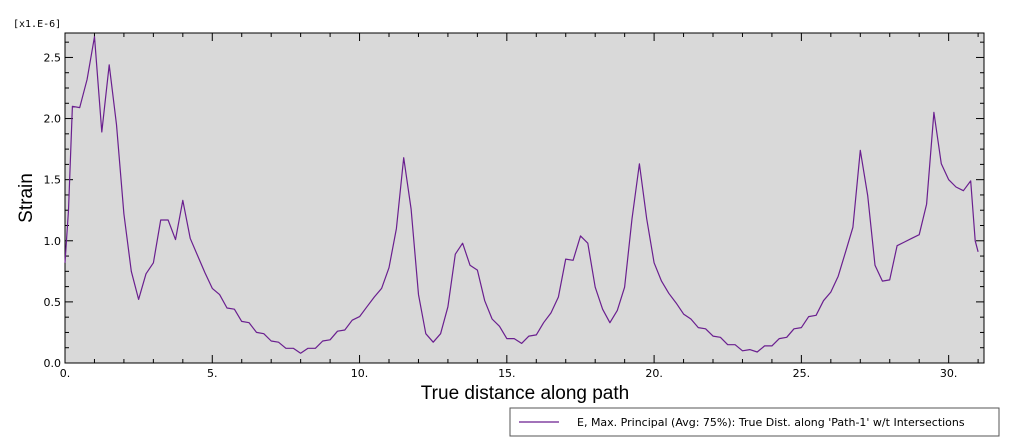  Describe the element at coordinates (53, 180) in the screenshot. I see `y-tick-label: 1.5` at that location.